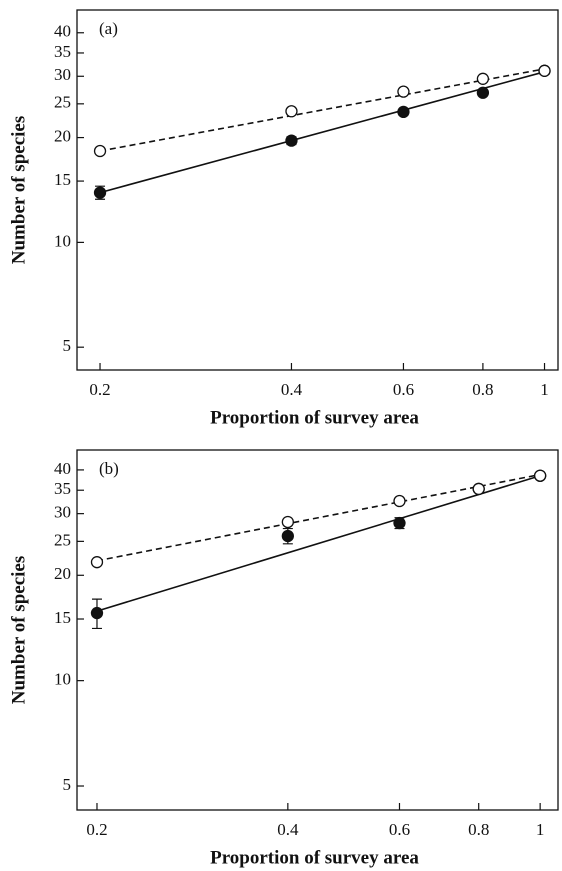  I want to click on panel-label: (a), so click(108, 28).